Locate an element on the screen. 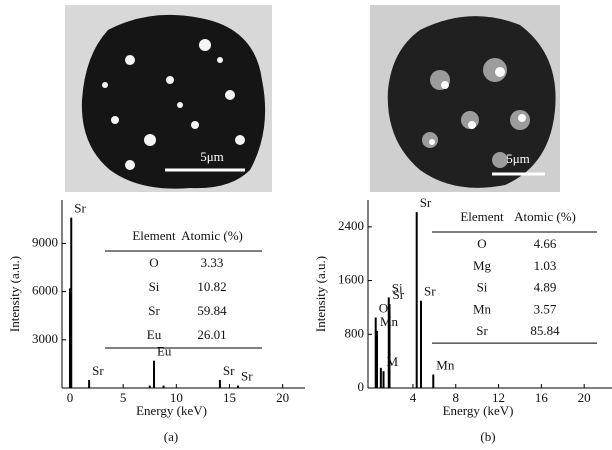 The image size is (612, 450). table-cell: 59.84 is located at coordinates (212, 310).